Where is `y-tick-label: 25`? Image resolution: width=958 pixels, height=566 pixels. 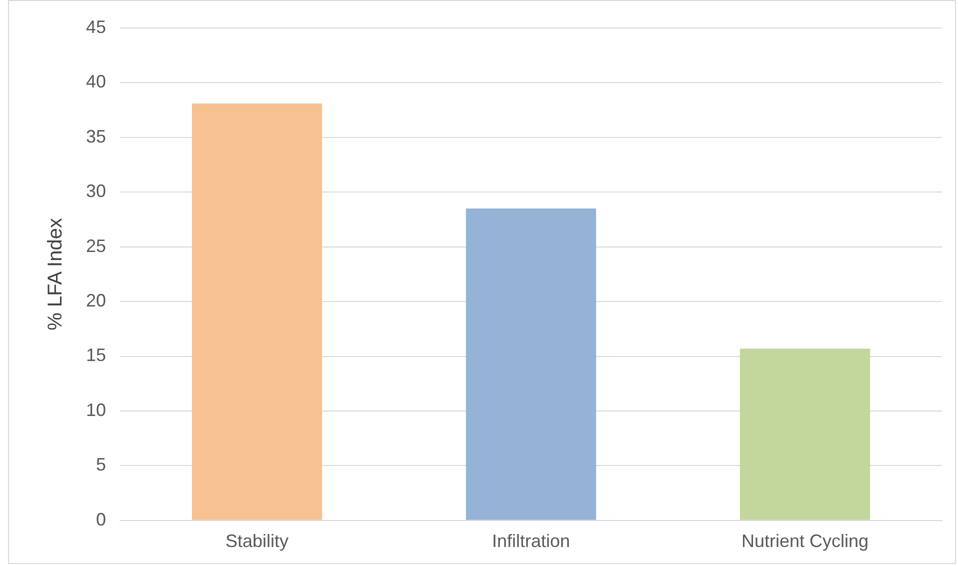
y-tick-label: 25 is located at coordinates (96, 246).